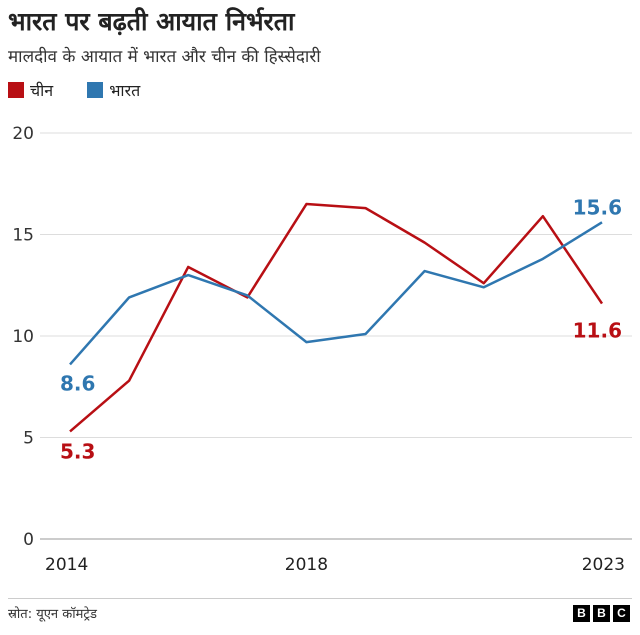 This screenshot has width=640, height=635. Describe the element at coordinates (23, 337) in the screenshot. I see `y-tick-label: 10` at that location.